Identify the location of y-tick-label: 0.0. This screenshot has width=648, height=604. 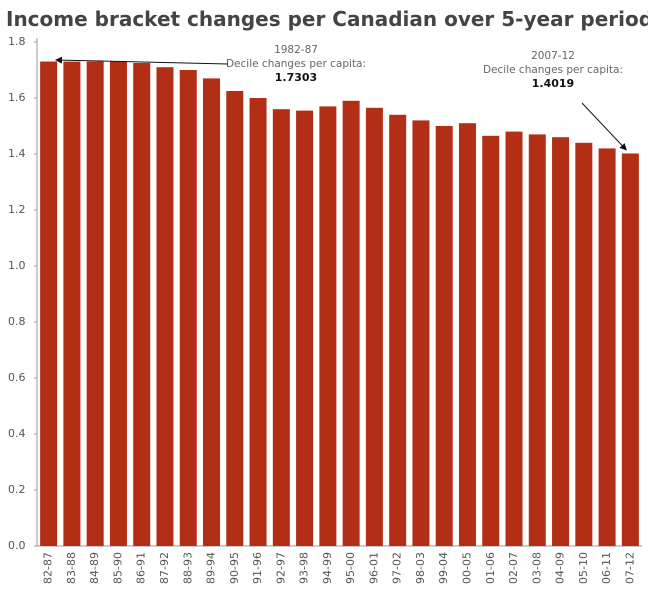
(17, 545).